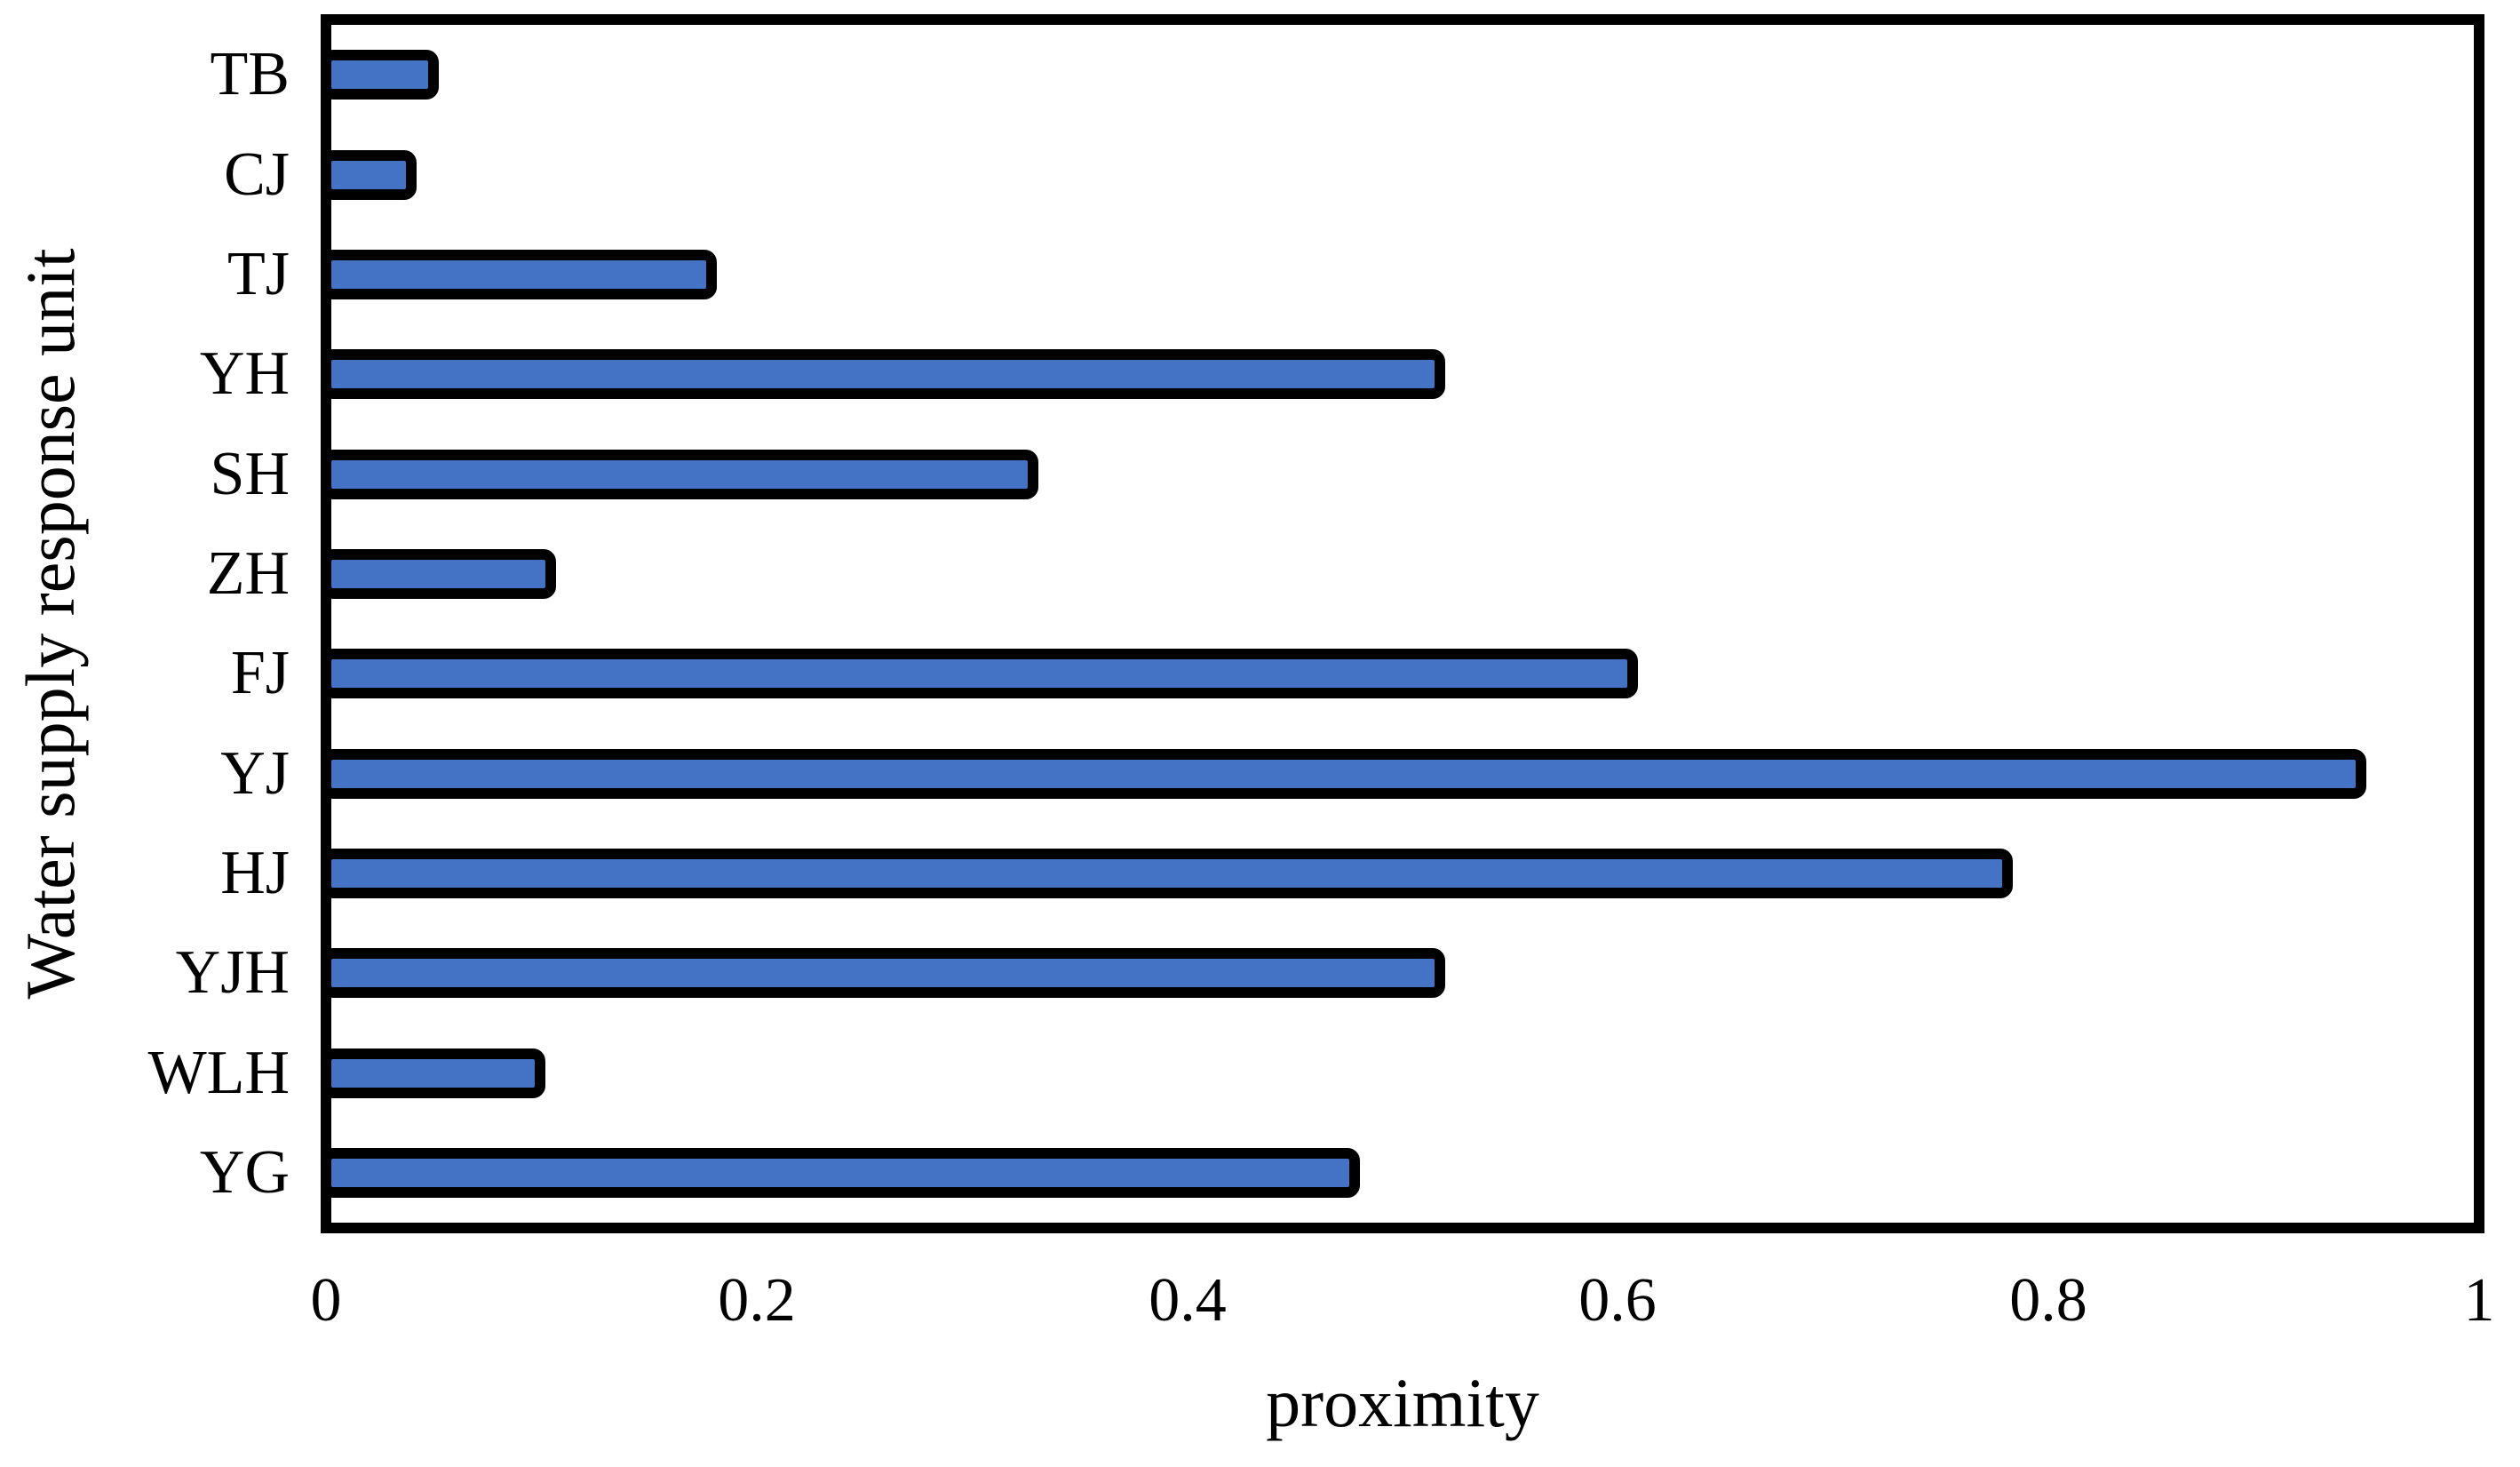  I want to click on x-axis-title: proximity, so click(1402, 1402).